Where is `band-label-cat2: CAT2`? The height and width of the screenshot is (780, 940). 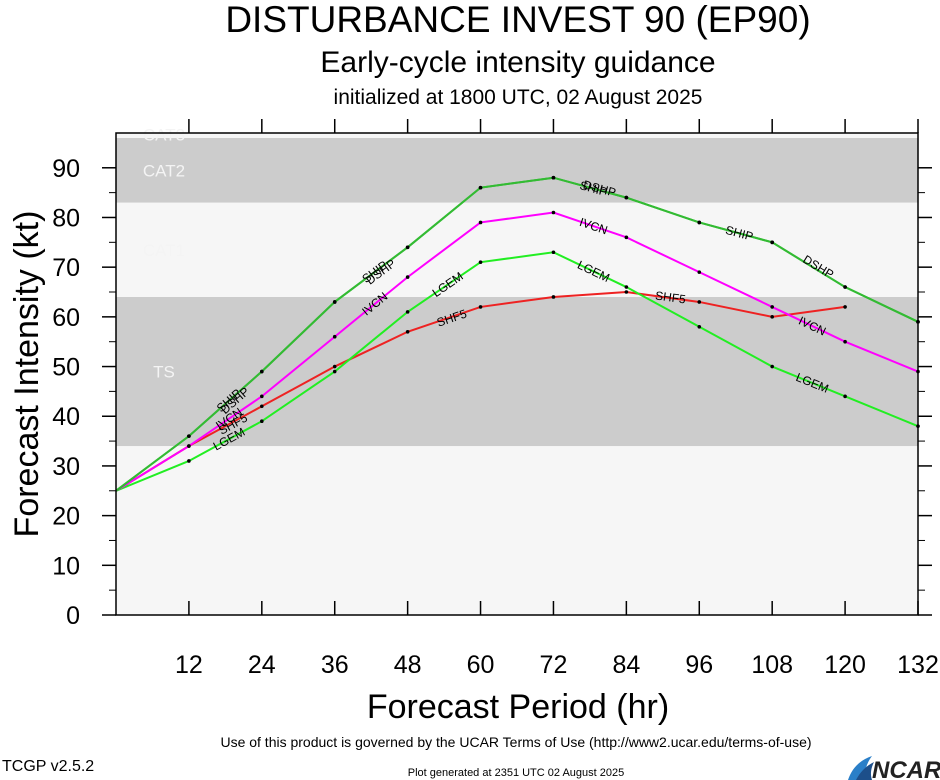
band-label-cat2: CAT2 is located at coordinates (164, 170).